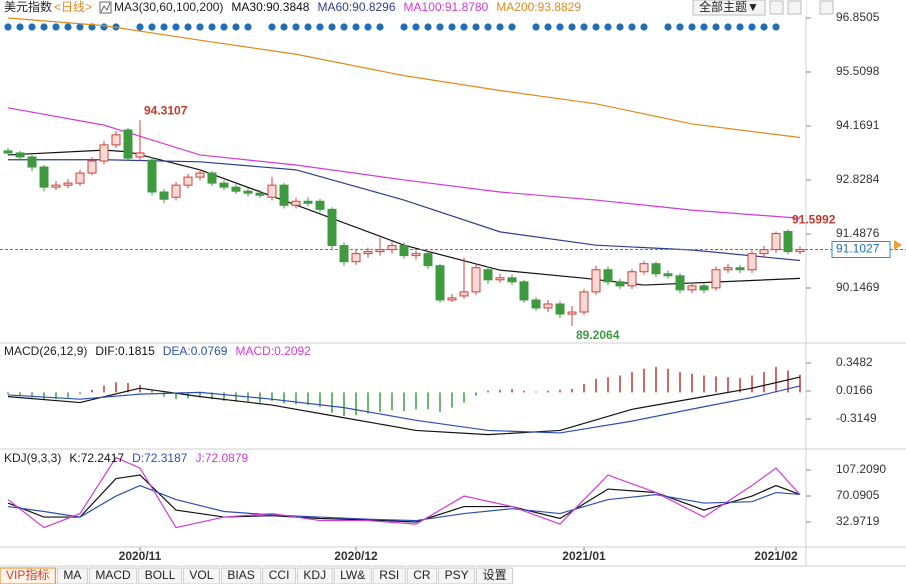  What do you see at coordinates (73, 7) in the screenshot?
I see `period: <日线>` at bounding box center [73, 7].